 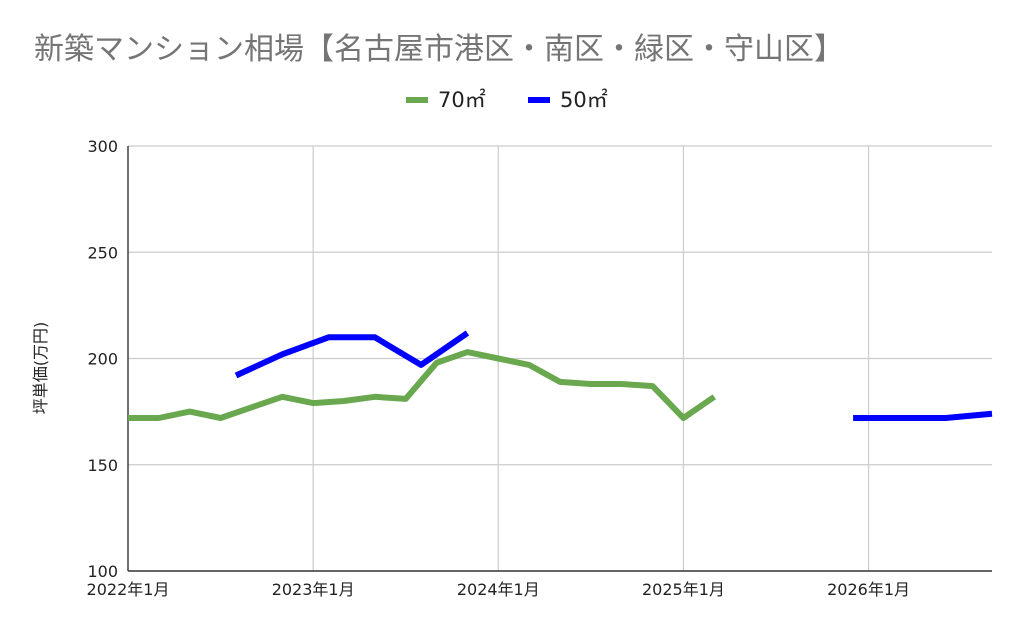 I want to click on y-axis-ticks: 100 150 200 250 300, so click(x=102, y=359).